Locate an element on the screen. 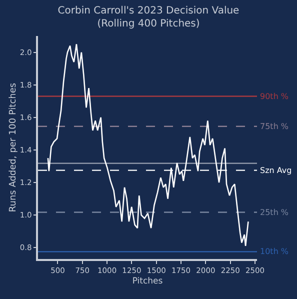 Image resolution: width=297 pixels, height=299 pixels. chart-title: Corbin Carroll's 2023 Decision Value (Rolling 400 Pitches) is located at coordinates (149, 17).